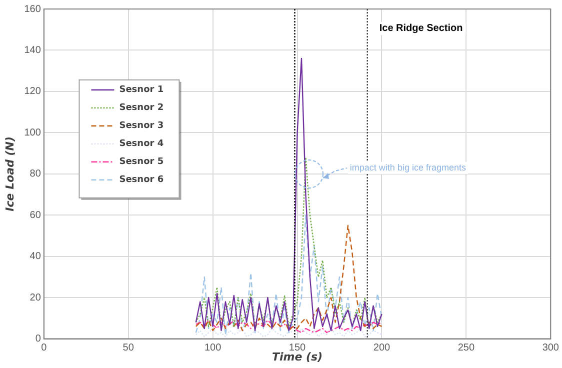  I want to click on legend-label: Sesnor 4, so click(141, 144).